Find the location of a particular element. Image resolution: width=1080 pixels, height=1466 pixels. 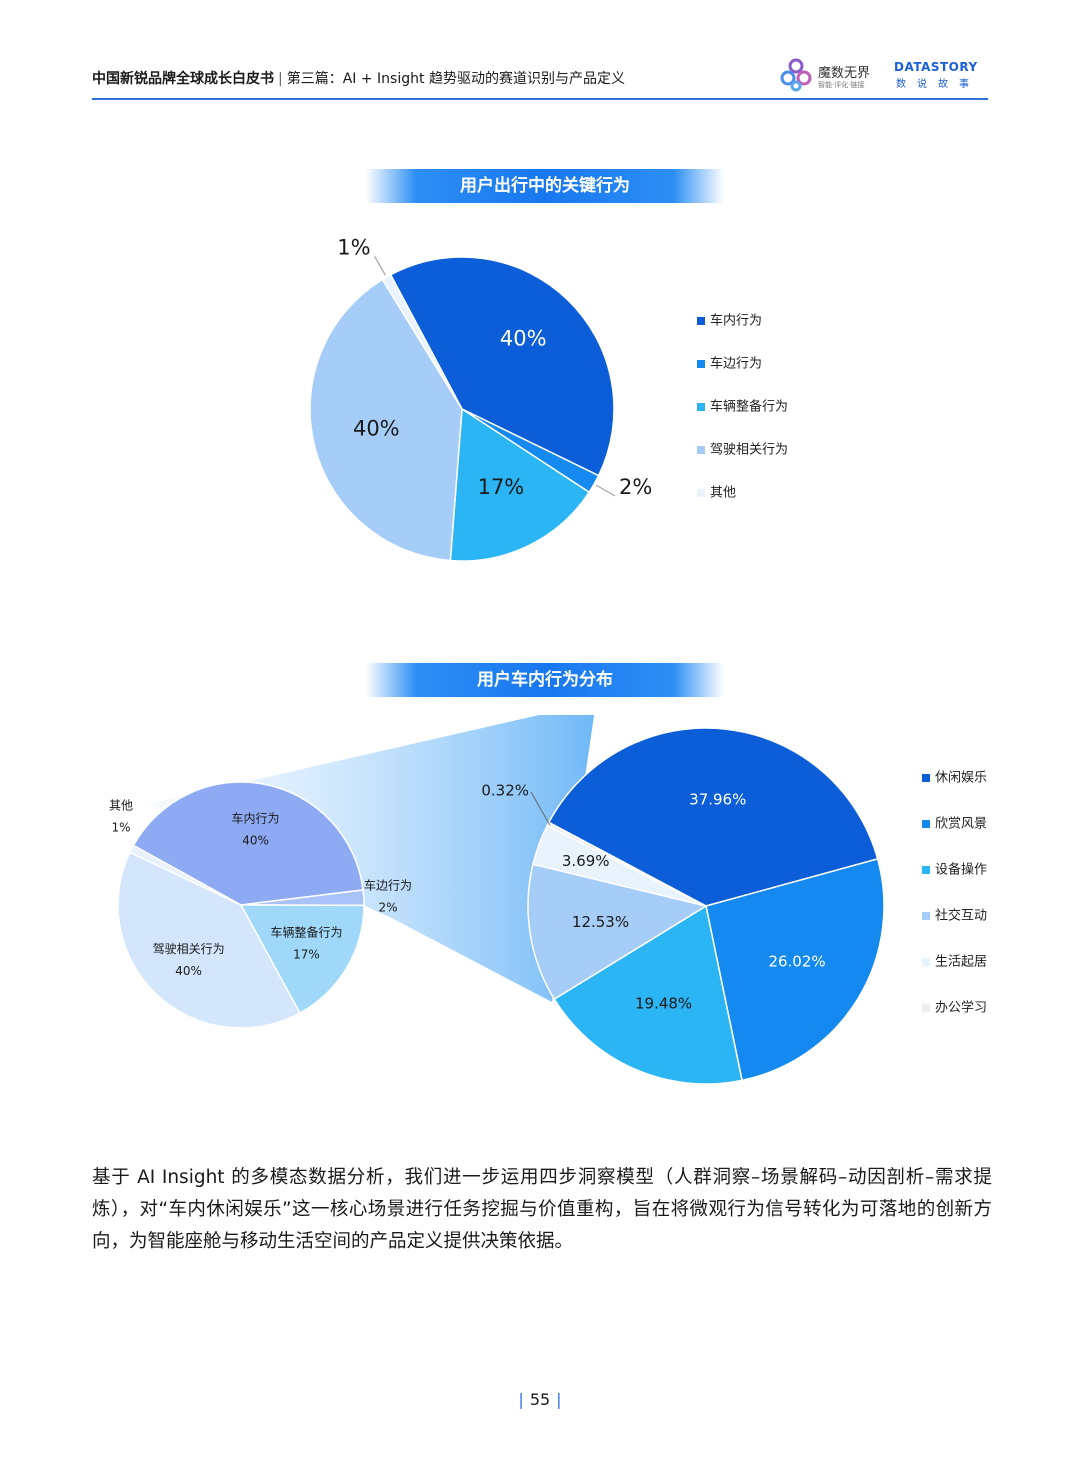

moshu-logo-tagline: 智能·评化·链接 is located at coordinates (841, 85).